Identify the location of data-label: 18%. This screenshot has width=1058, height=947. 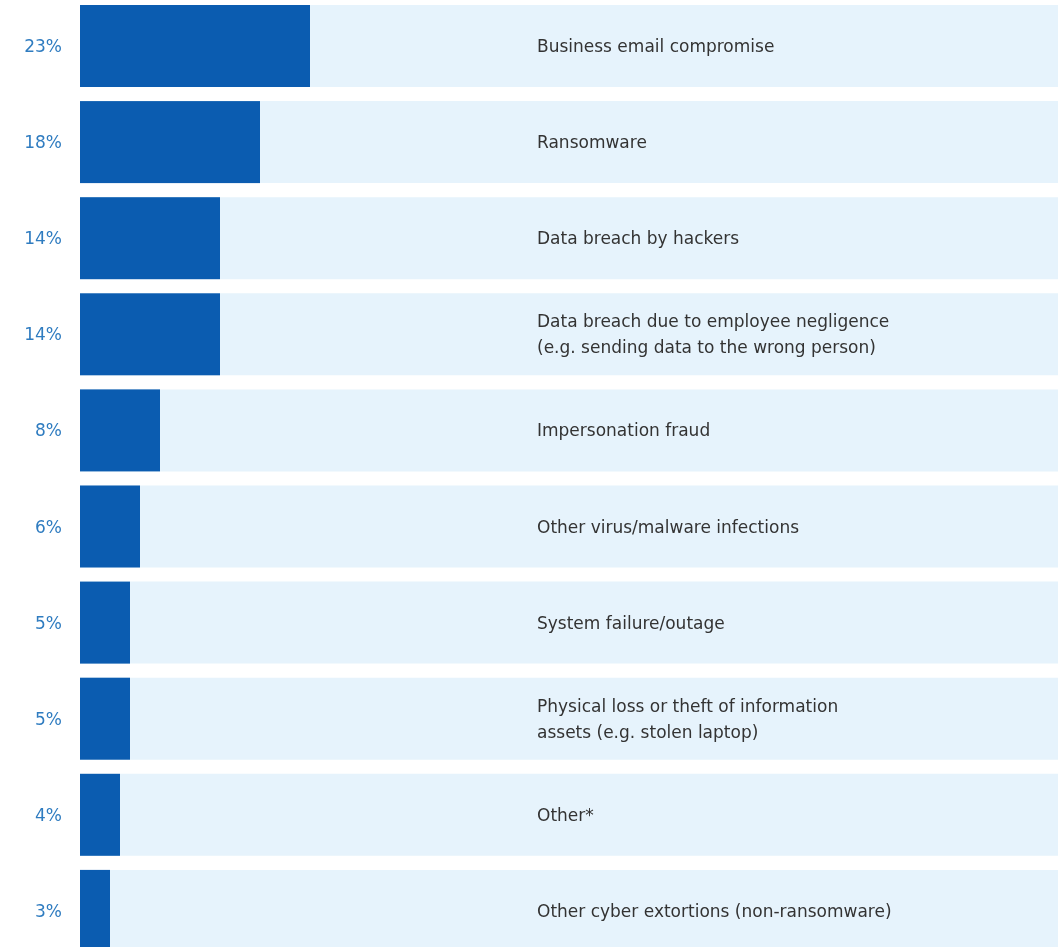
(43, 142).